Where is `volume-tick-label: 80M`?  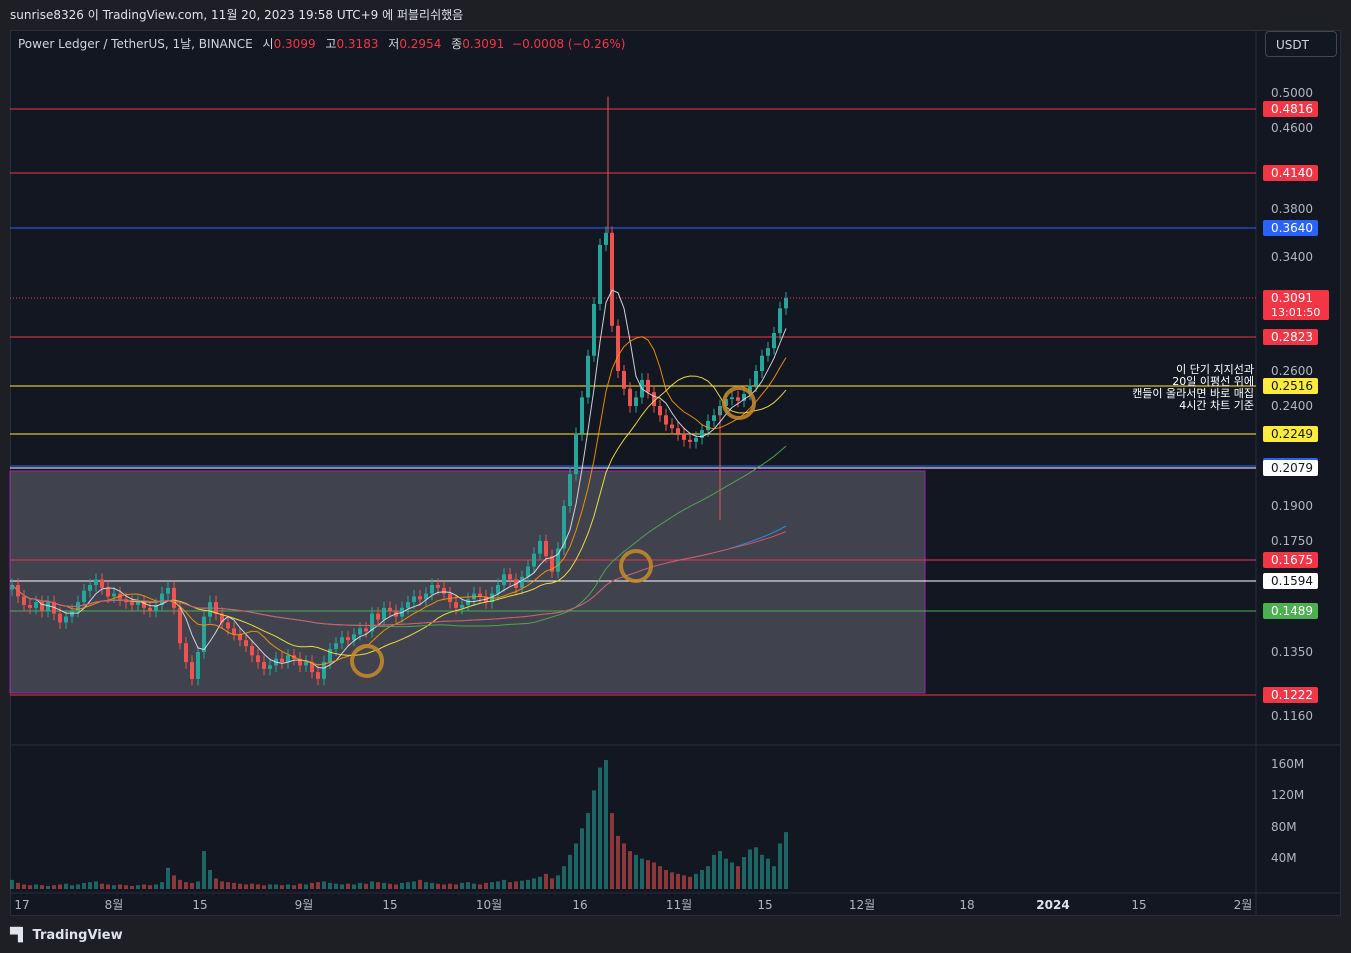
volume-tick-label: 80M is located at coordinates (1284, 827).